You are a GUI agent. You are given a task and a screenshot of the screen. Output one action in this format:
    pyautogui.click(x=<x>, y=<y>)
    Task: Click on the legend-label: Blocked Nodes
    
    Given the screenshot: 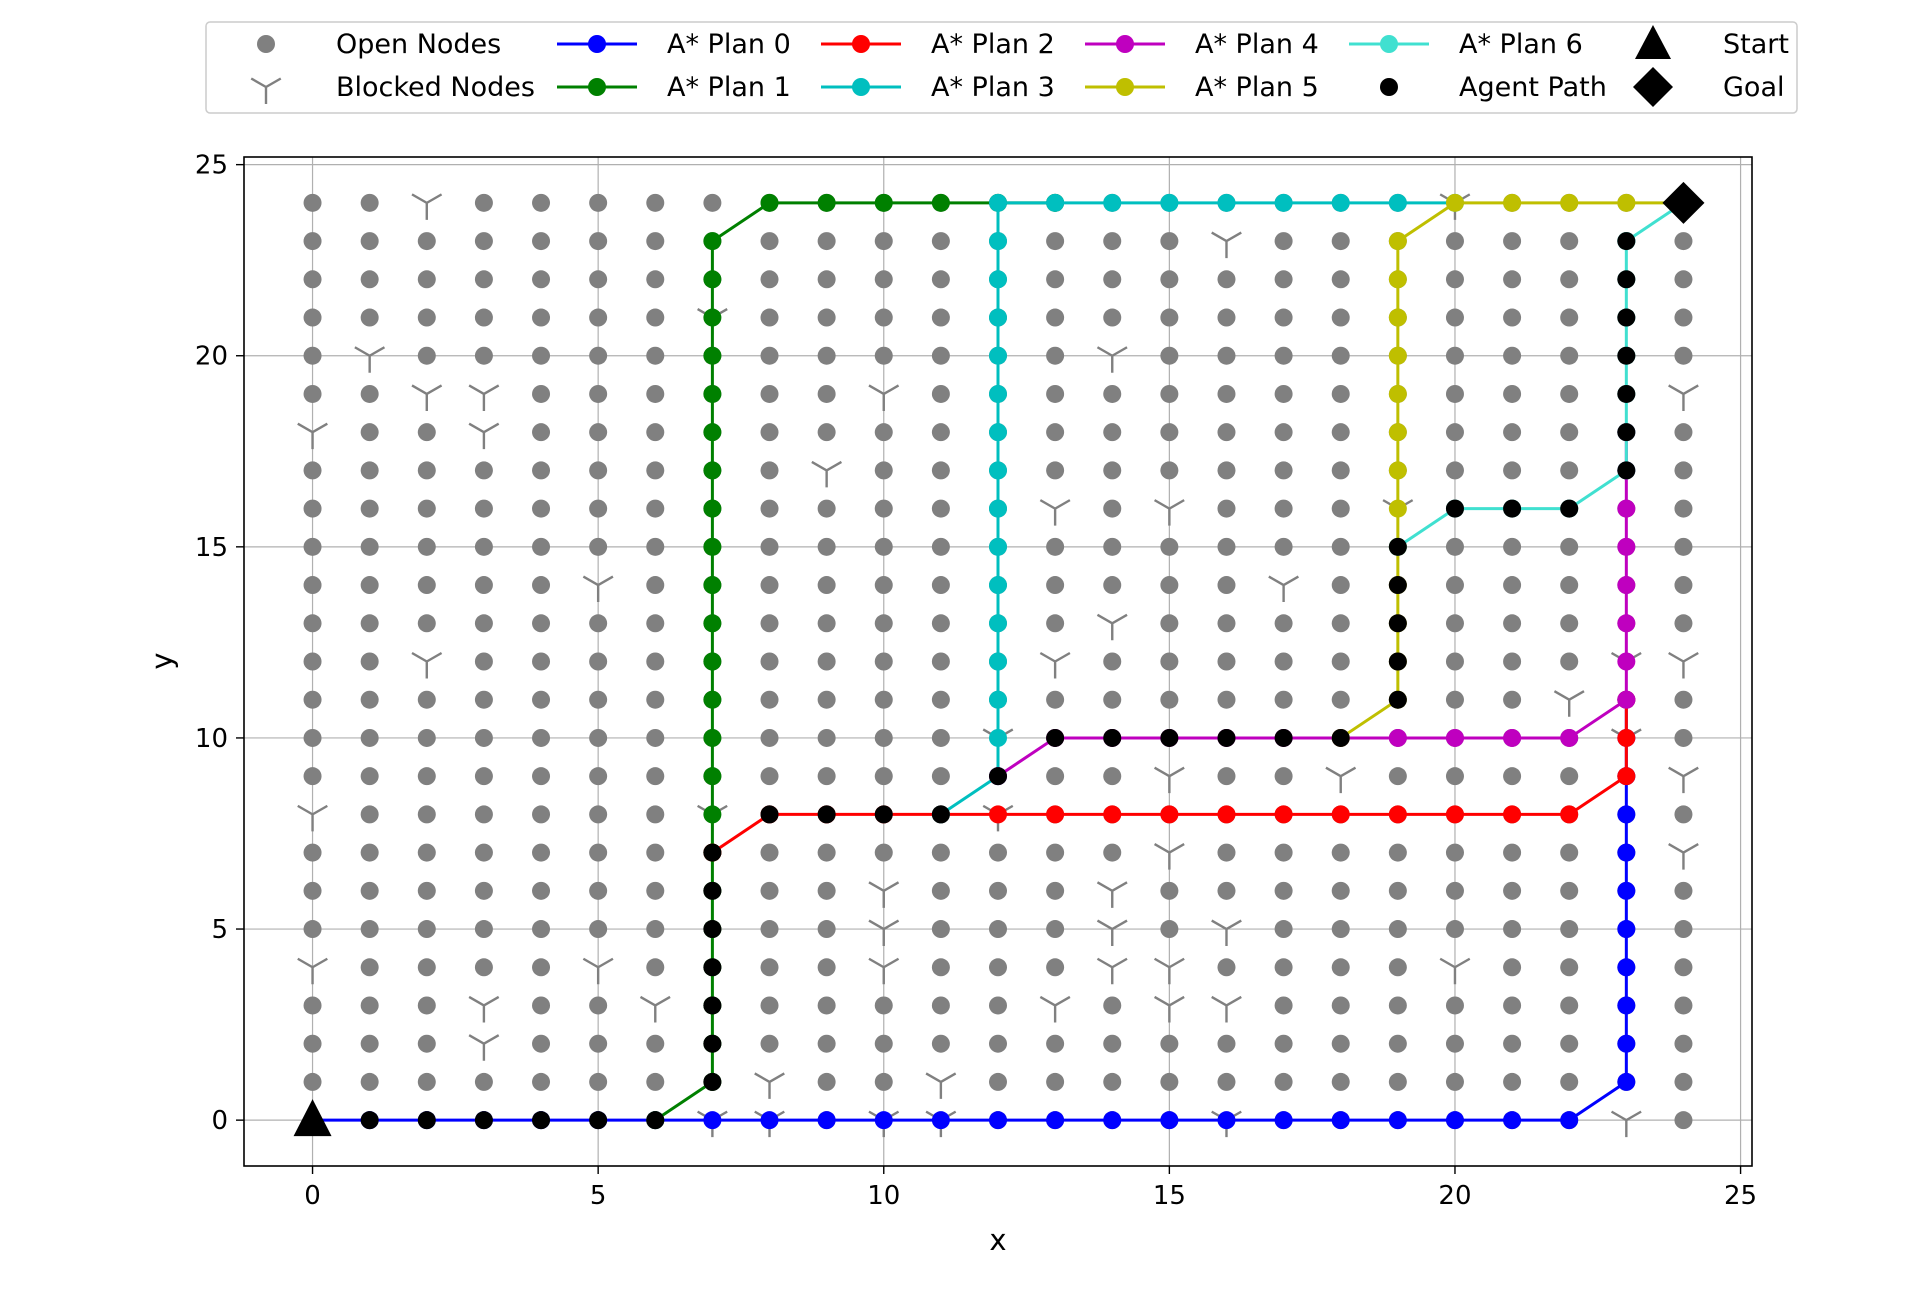 What is the action you would take?
    pyautogui.click(x=435, y=87)
    